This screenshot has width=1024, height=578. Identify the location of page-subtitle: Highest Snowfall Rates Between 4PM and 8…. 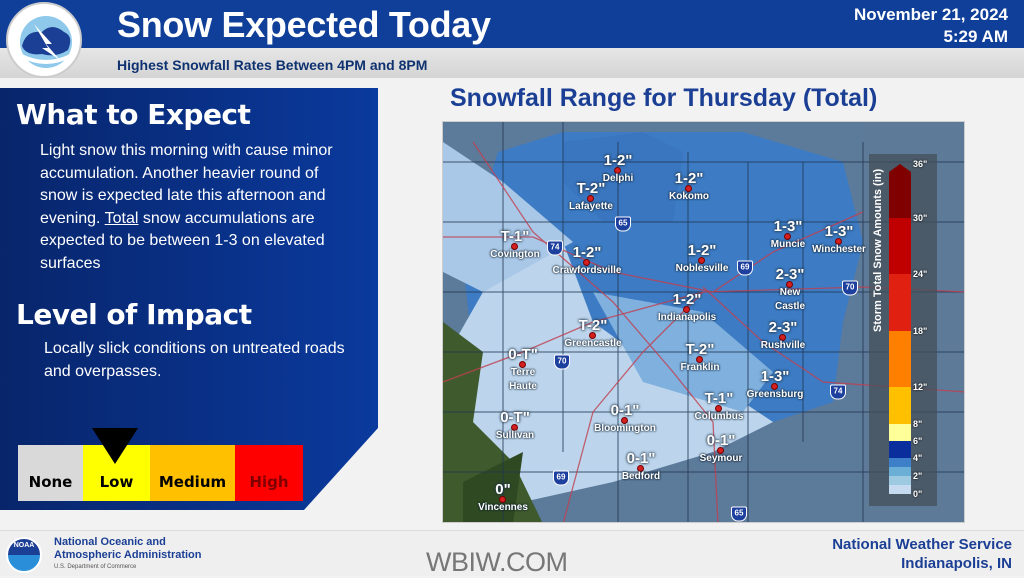
(272, 65).